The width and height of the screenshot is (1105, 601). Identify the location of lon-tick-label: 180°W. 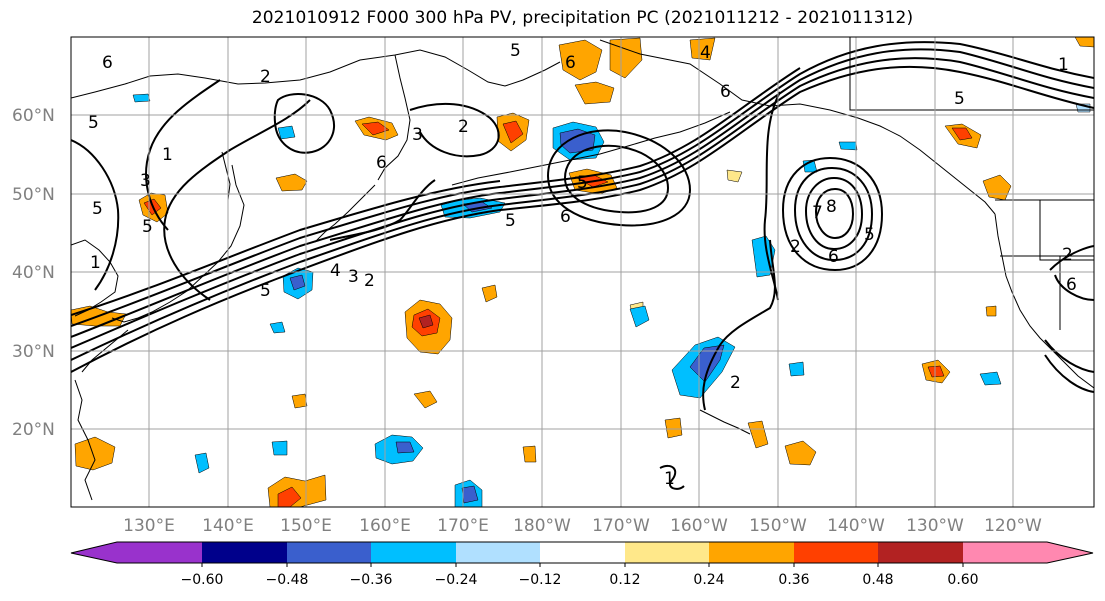
(542, 526).